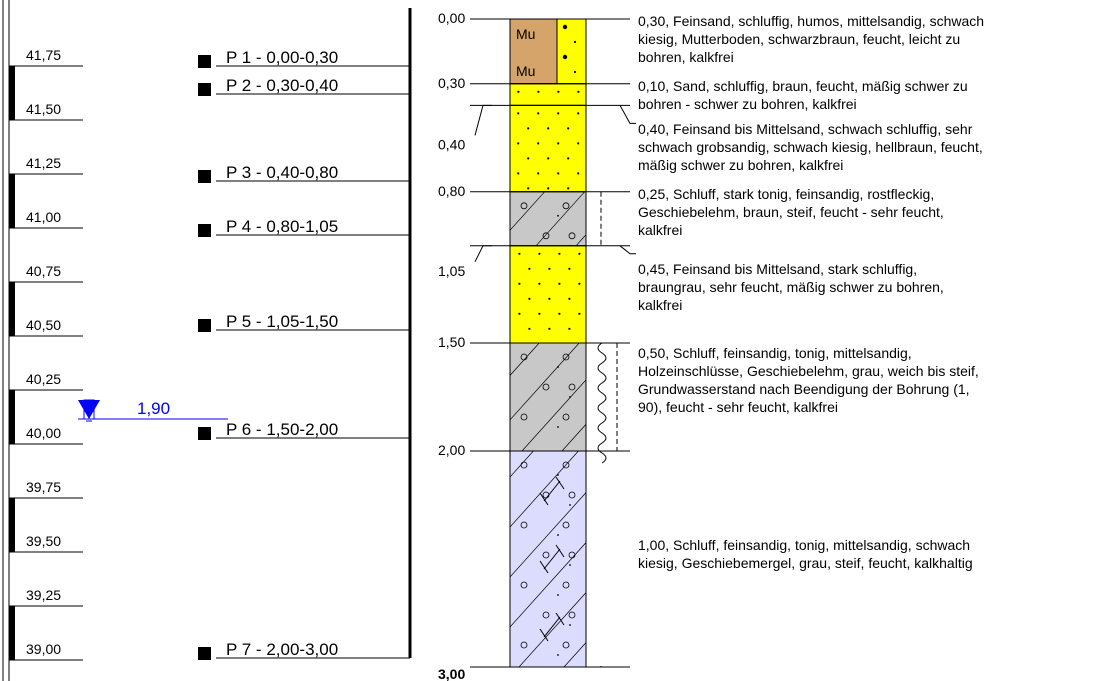 This screenshot has width=1099, height=681. I want to click on elevation-label: 40,75, so click(43, 271).